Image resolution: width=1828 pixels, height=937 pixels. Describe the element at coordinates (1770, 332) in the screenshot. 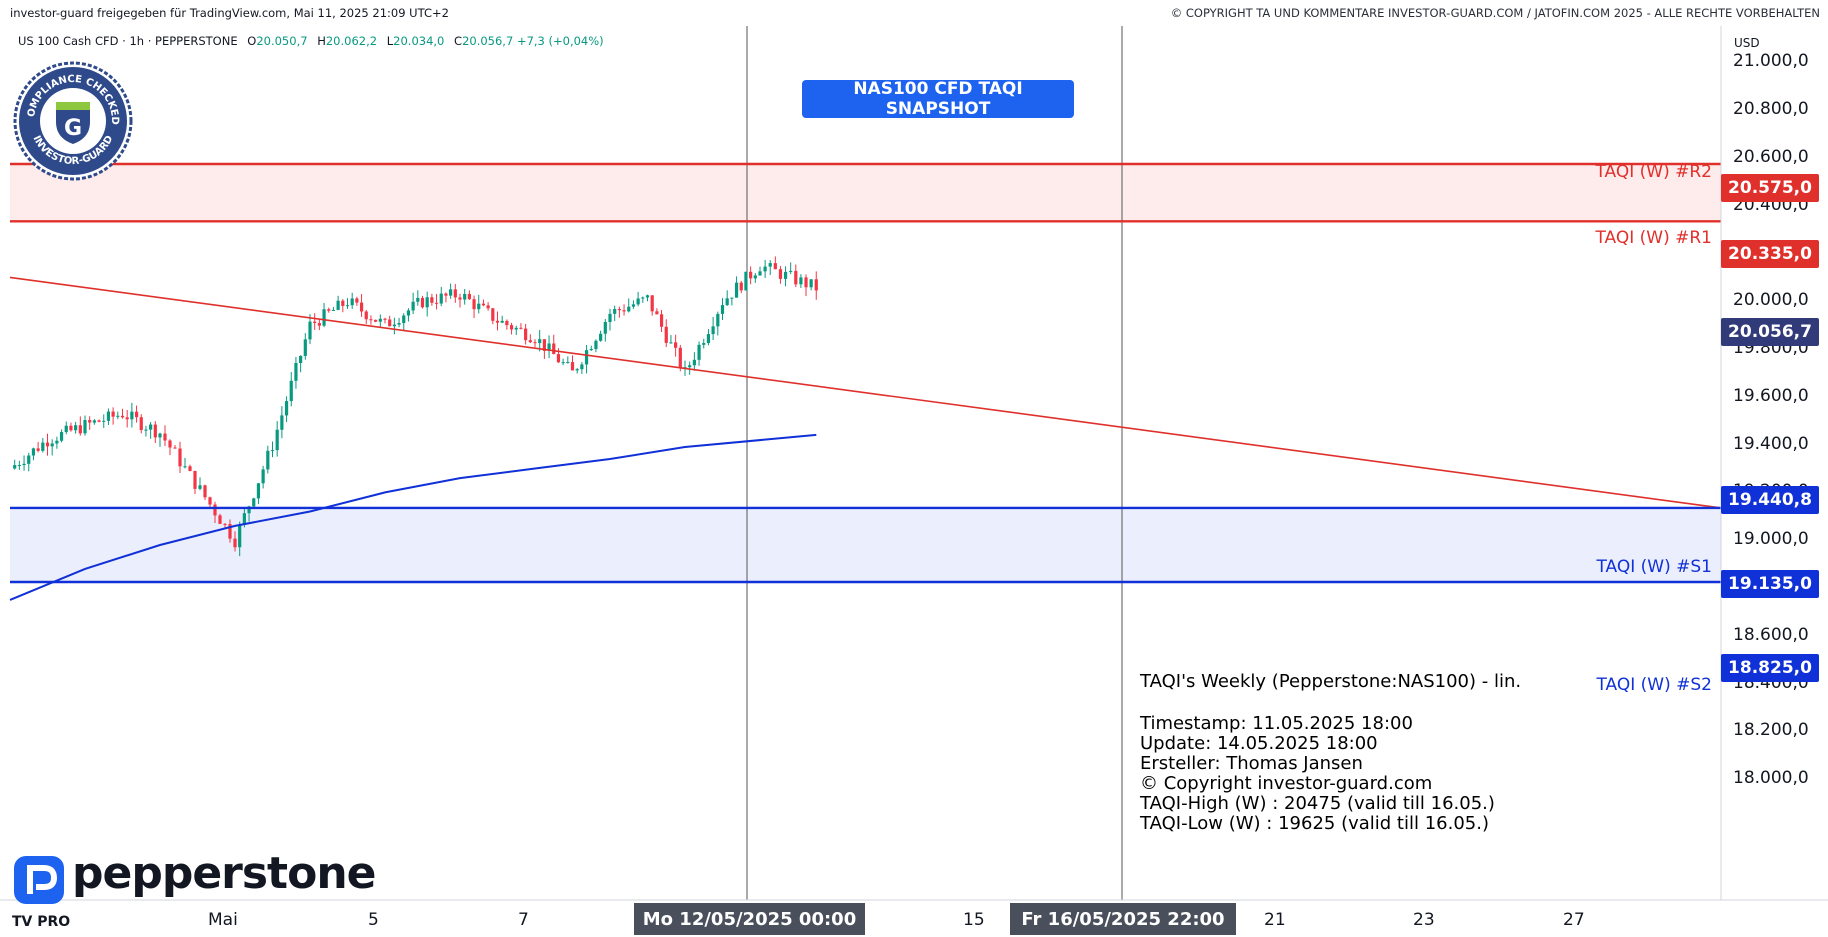

I see `current-price-badge: 20.056,7` at that location.